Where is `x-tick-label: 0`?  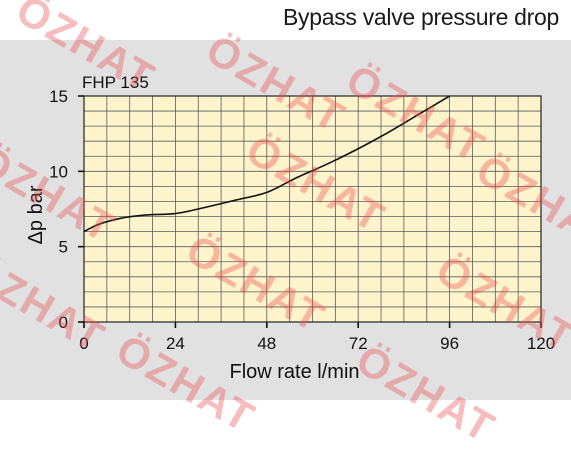
x-tick-label: 0 is located at coordinates (83, 343).